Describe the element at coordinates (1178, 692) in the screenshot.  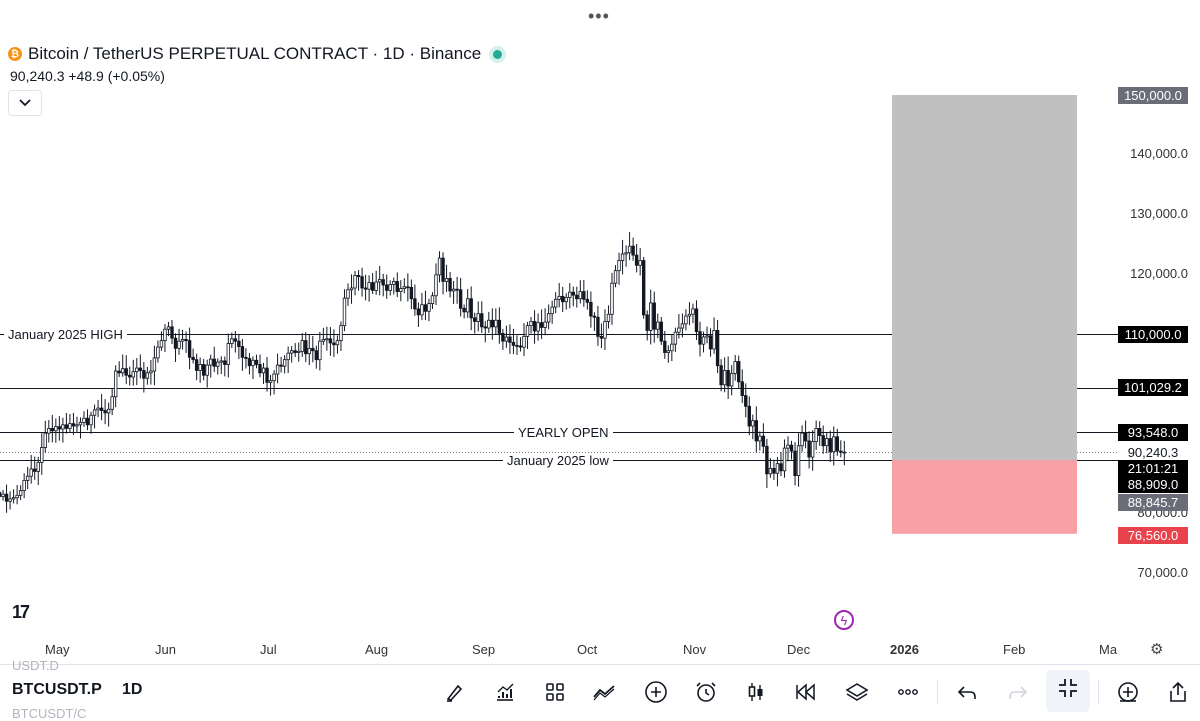
I see `share-icon` at that location.